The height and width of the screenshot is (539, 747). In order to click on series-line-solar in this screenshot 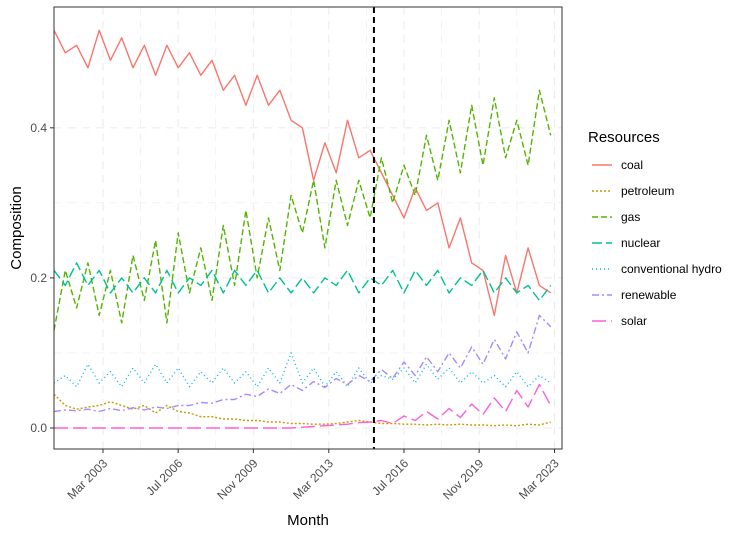, I will do `click(303, 406)`.